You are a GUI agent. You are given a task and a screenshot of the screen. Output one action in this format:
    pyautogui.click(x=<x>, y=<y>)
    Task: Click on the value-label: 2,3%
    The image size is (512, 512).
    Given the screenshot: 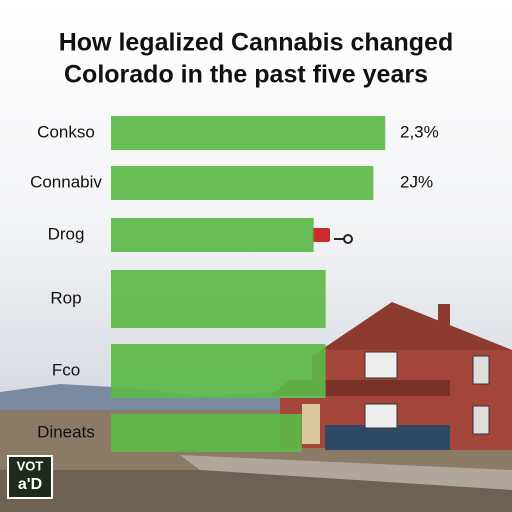 What is the action you would take?
    pyautogui.click(x=419, y=131)
    